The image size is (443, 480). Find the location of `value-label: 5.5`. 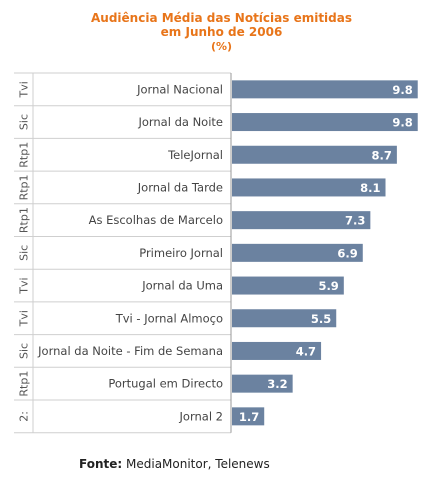

value-label: 5.5 is located at coordinates (321, 319).